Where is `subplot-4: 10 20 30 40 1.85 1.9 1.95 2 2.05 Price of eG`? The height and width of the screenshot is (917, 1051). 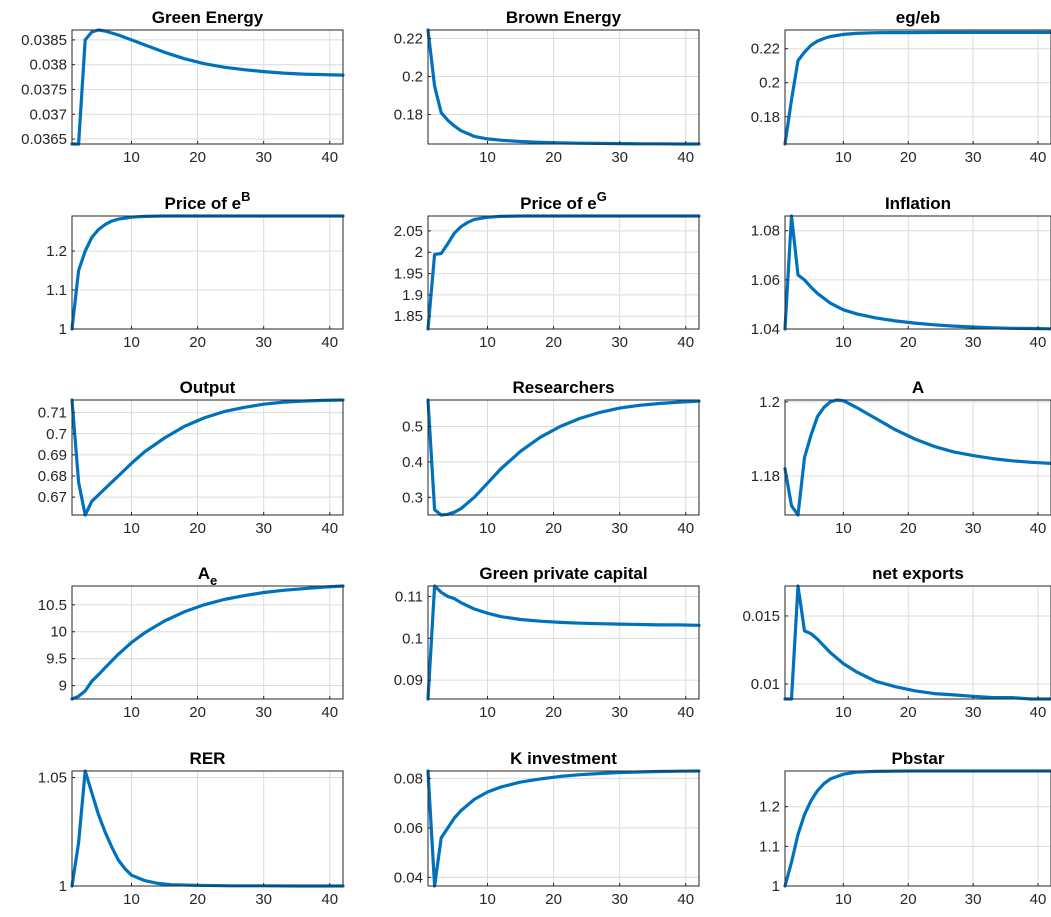 subplot-4: 10 20 30 40 1.85 1.9 1.95 2 2.05 Price of eG is located at coordinates (547, 270).